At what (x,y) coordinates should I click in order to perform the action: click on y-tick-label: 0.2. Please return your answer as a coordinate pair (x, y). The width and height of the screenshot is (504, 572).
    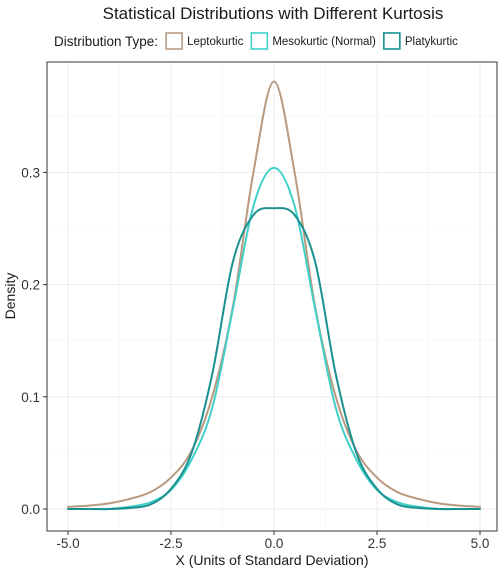
    Looking at the image, I should click on (30, 285).